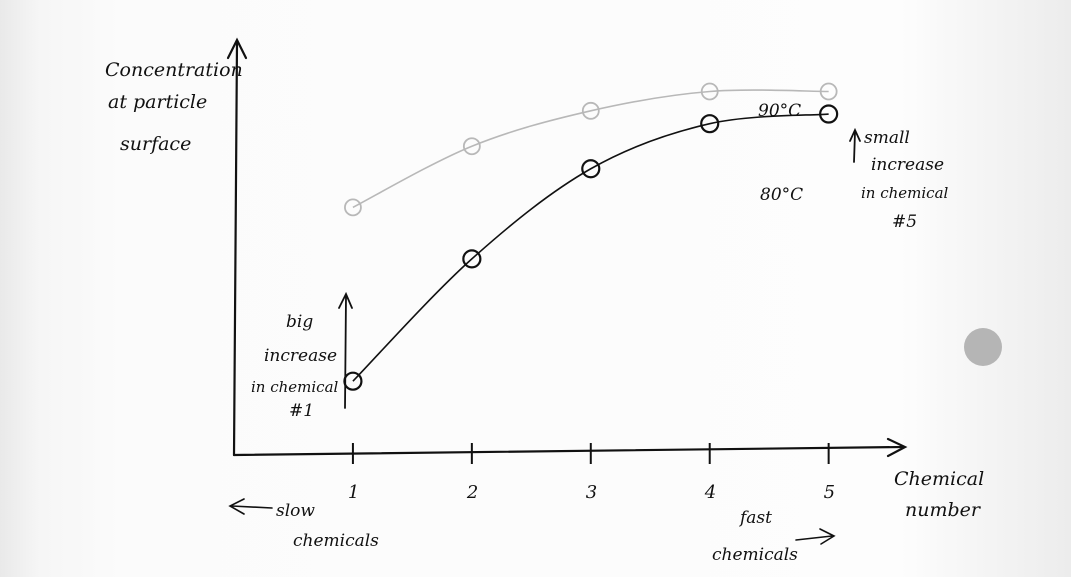 The image size is (1071, 577). Describe the element at coordinates (295, 387) in the screenshot. I see `annotation-big-increase-3: in chemical` at that location.